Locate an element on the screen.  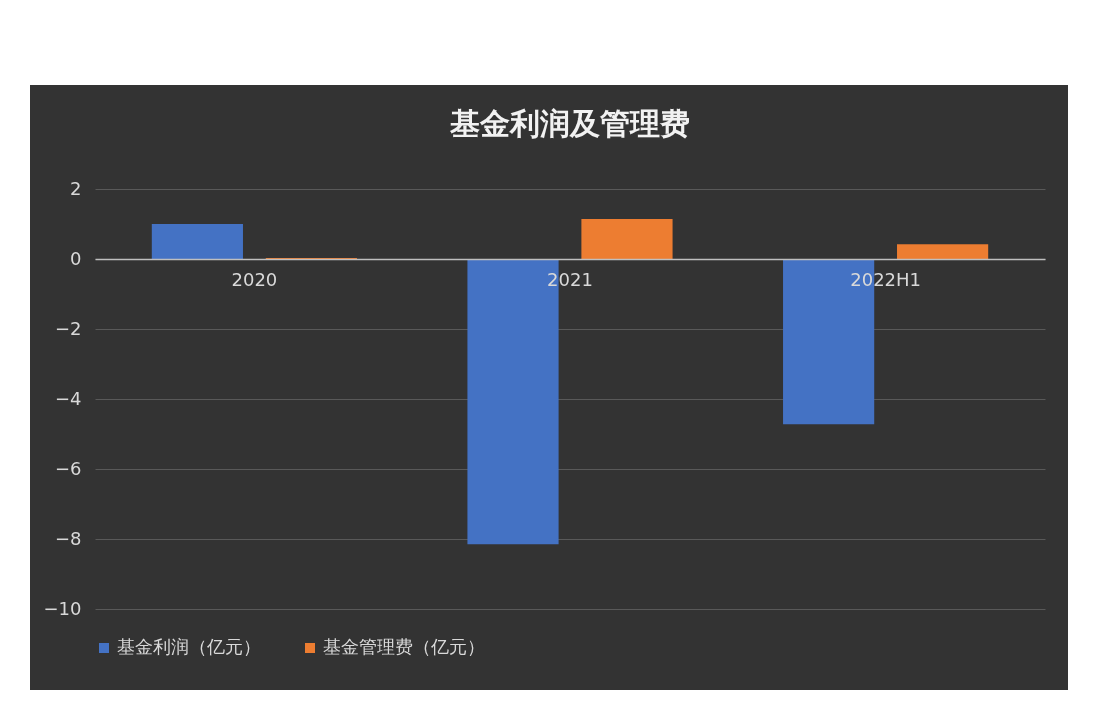
y-tick-label: −8 is located at coordinates (68, 538).